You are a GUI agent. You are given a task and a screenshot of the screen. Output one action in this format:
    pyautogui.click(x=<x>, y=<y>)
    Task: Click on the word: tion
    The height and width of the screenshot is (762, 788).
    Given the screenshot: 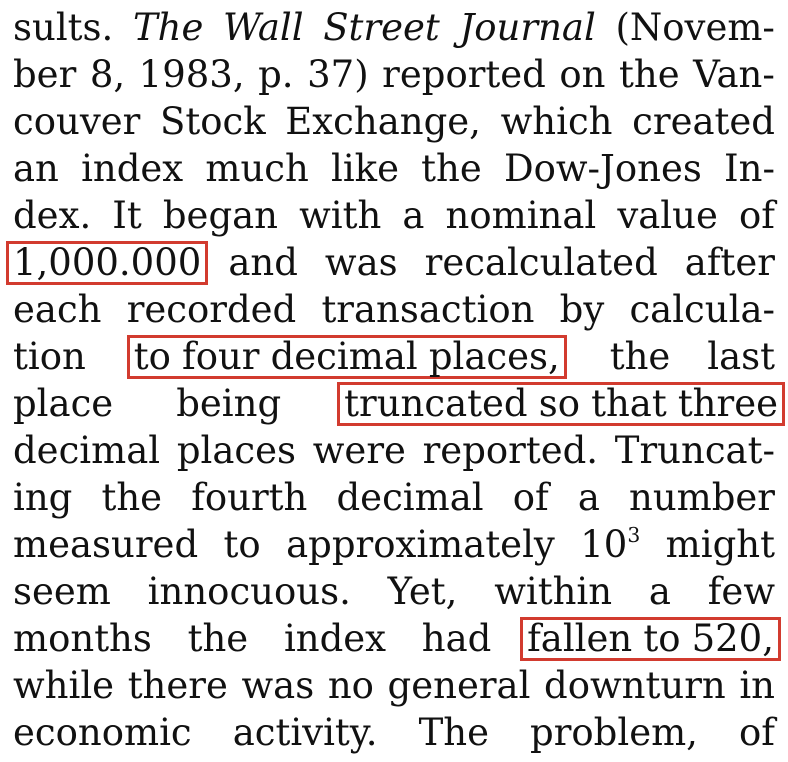 What is the action you would take?
    pyautogui.click(x=49, y=356)
    